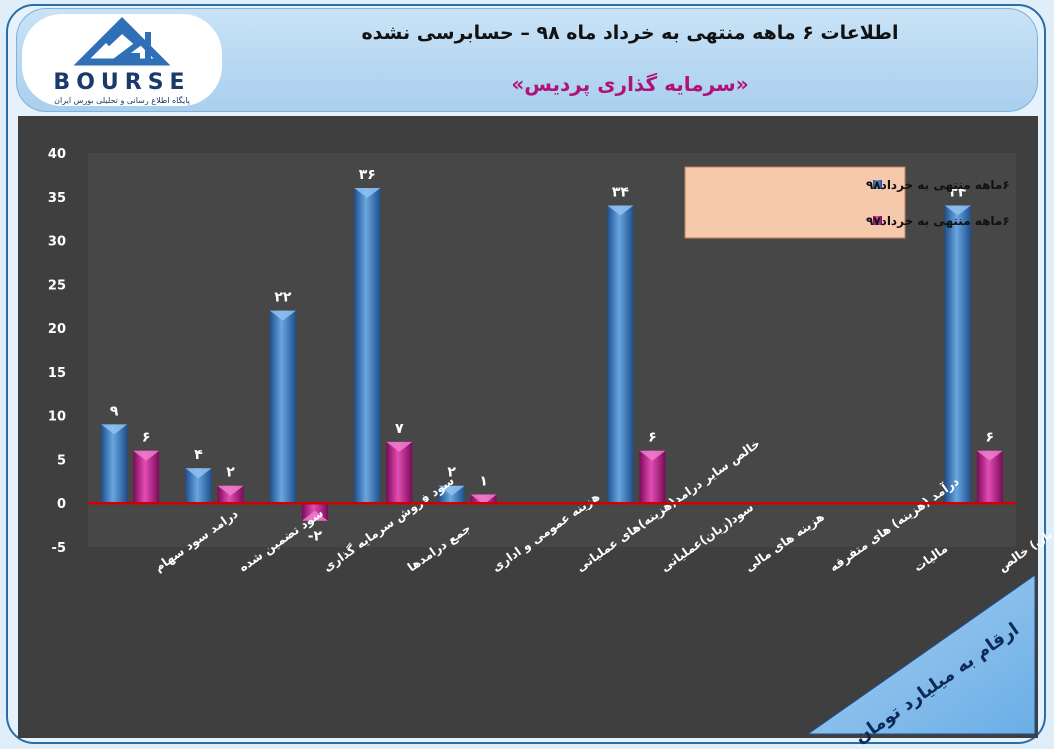 The width and height of the screenshot is (1054, 749). What do you see at coordinates (57, 373) in the screenshot?
I see `y-tick-label: 15` at bounding box center [57, 373].